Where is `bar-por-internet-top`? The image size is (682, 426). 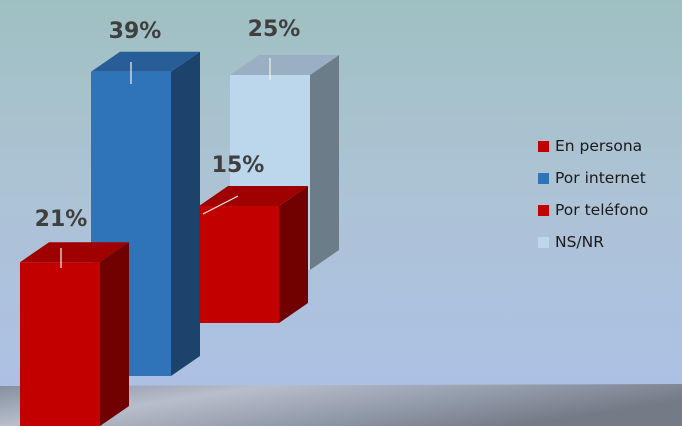 bar-por-internet-top is located at coordinates (145, 61).